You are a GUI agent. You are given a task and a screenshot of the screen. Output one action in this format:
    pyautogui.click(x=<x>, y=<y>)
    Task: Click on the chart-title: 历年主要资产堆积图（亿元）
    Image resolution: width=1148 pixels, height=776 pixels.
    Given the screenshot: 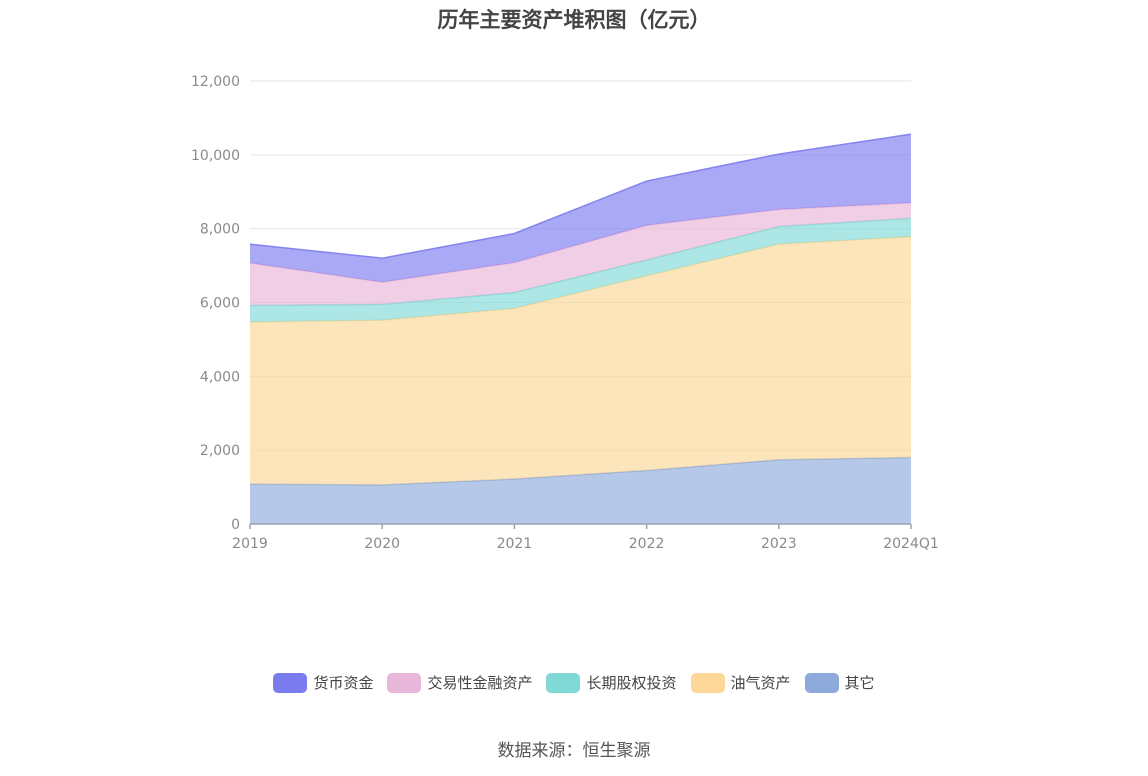 What is the action you would take?
    pyautogui.click(x=574, y=20)
    